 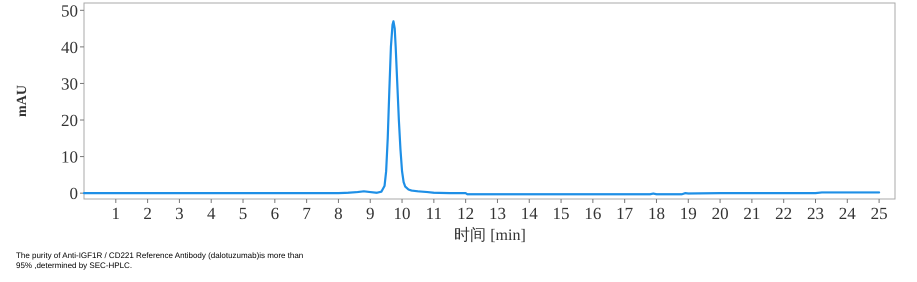 I want to click on x-tick-label: 13, so click(x=497, y=213).